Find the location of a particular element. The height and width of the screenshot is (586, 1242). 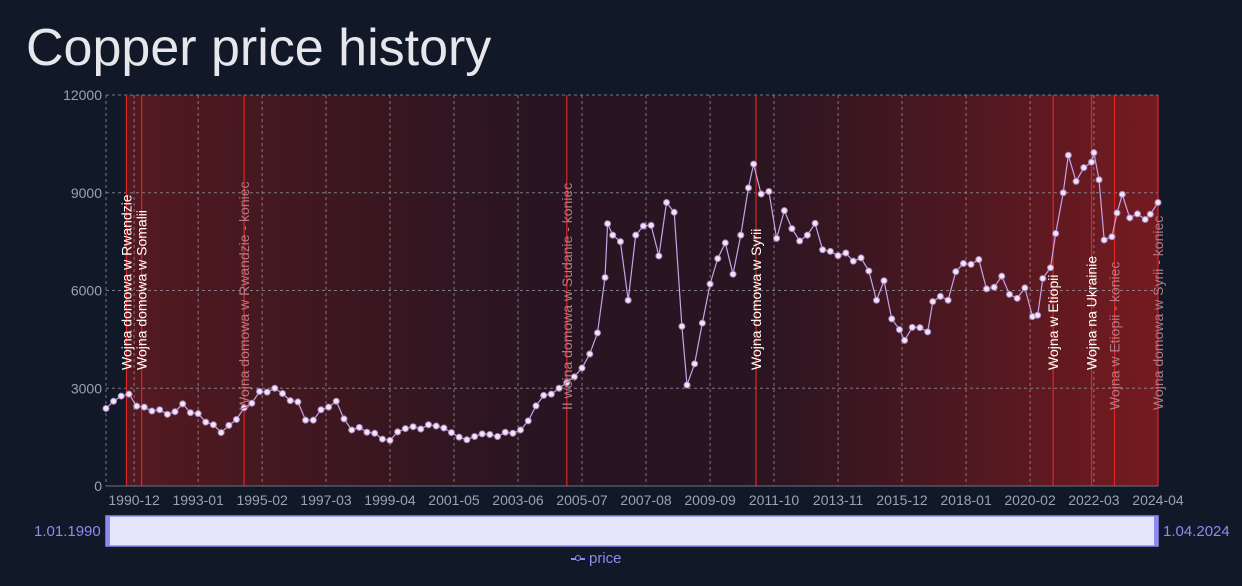

x-tick-label: 1990-12 is located at coordinates (134, 500).